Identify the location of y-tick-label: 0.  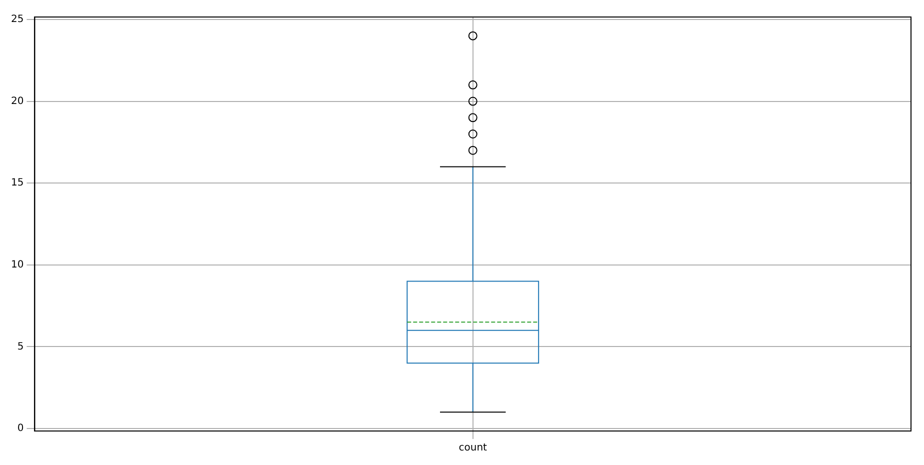
(20, 428).